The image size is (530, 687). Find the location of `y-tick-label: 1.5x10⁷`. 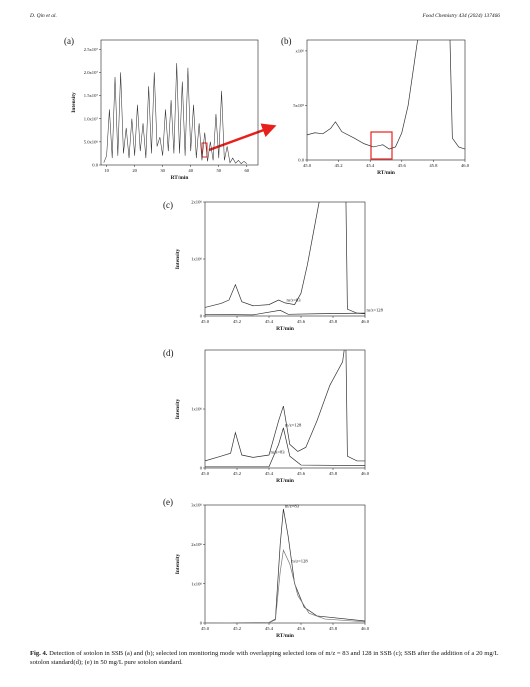

y-tick-label: 1.5x10⁷ is located at coordinates (91, 95).